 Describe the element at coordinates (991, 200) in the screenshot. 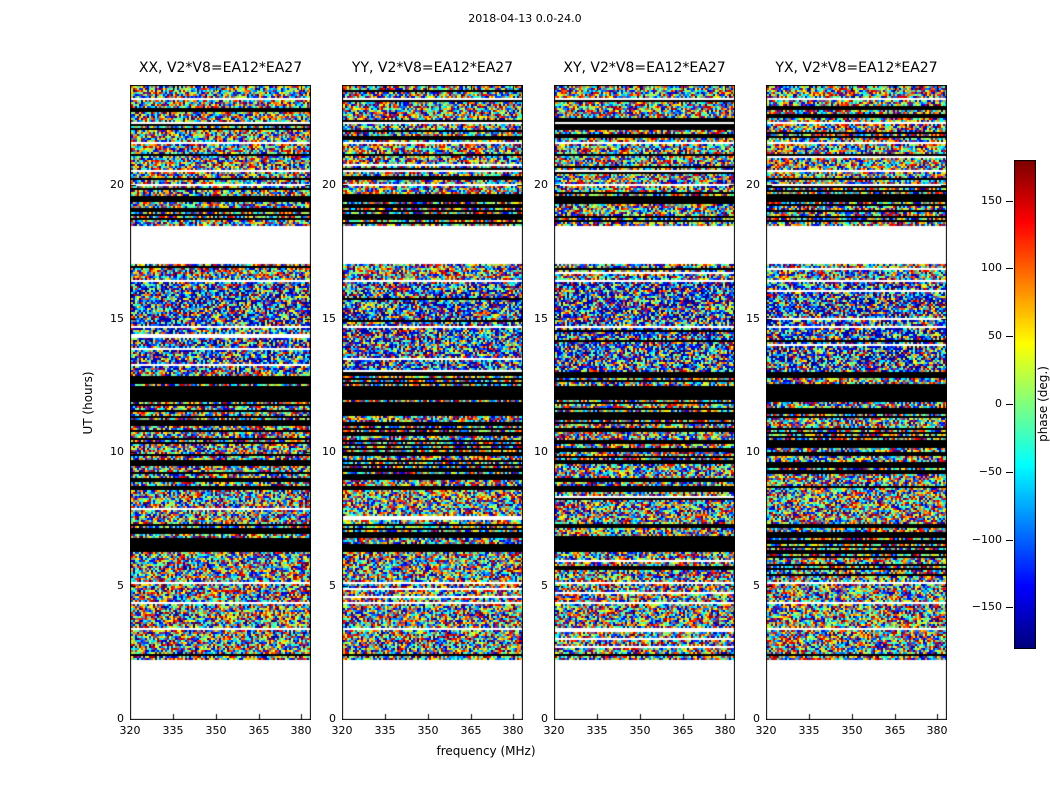

I see `colorbar-tick-label: 150` at that location.